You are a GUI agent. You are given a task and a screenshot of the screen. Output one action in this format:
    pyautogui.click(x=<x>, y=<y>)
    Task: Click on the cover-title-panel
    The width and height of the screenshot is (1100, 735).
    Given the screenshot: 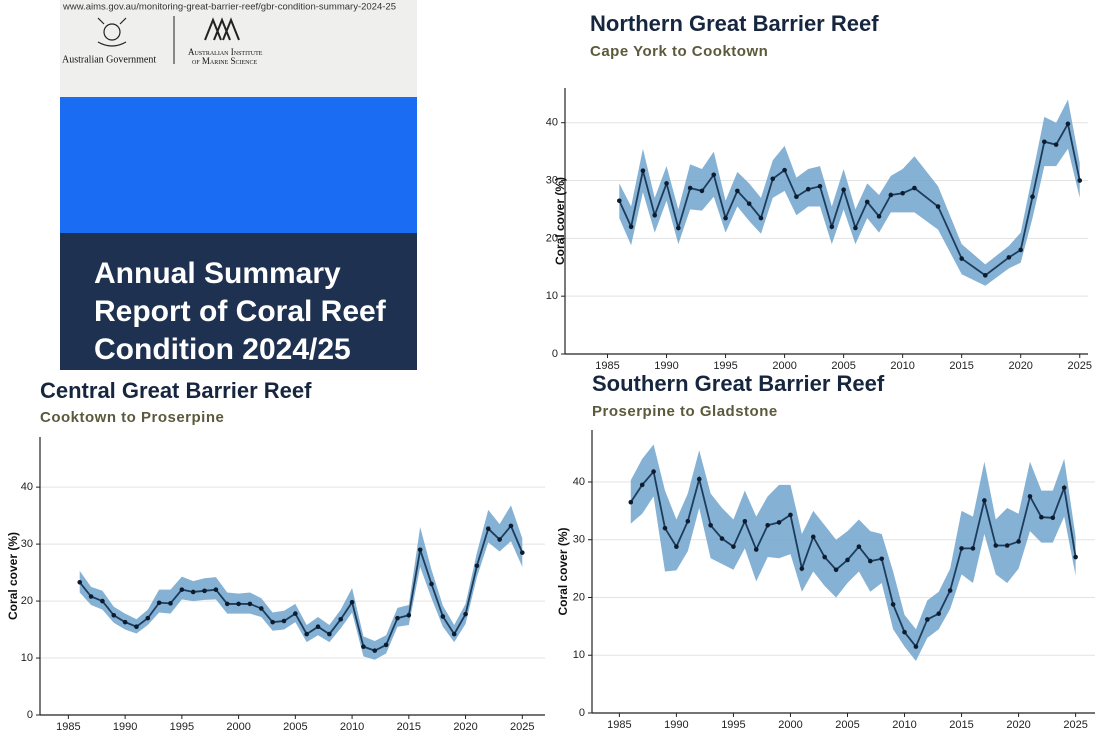 What is the action you would take?
    pyautogui.click(x=238, y=301)
    